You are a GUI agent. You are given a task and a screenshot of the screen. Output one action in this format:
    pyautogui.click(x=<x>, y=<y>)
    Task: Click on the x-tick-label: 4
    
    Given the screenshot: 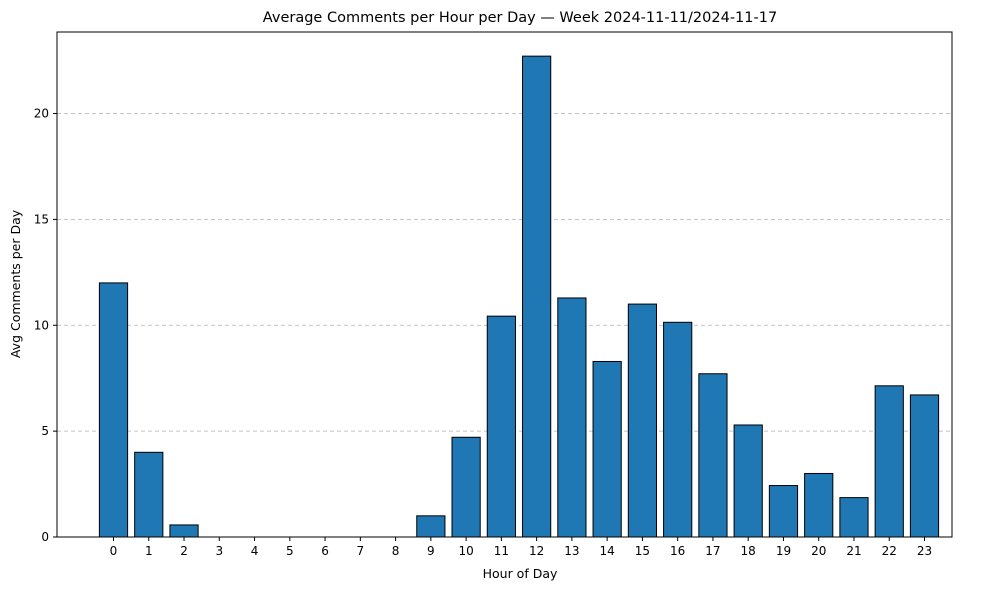 What is the action you would take?
    pyautogui.click(x=255, y=551)
    